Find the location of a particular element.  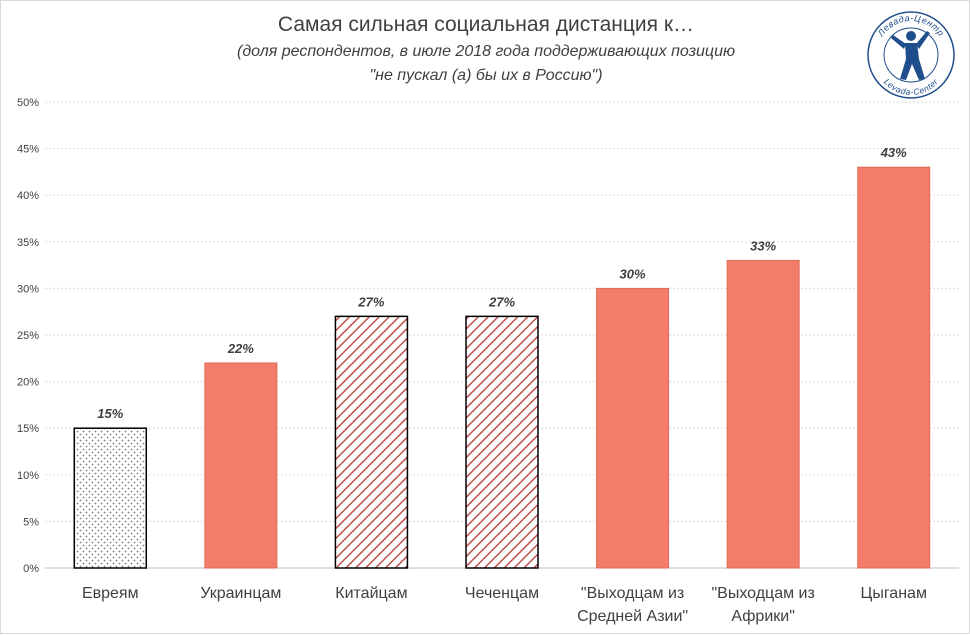

chart-subtitle-line-2: "не пускал (а) бы их в Россию") is located at coordinates (486, 75).